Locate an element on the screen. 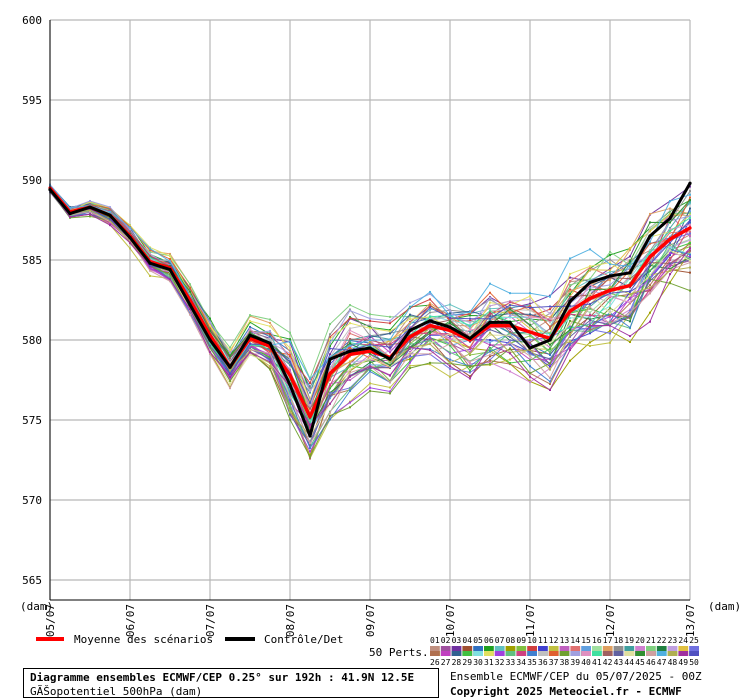 The height and width of the screenshot is (700, 740). mean-line-point is located at coordinates (330, 374).